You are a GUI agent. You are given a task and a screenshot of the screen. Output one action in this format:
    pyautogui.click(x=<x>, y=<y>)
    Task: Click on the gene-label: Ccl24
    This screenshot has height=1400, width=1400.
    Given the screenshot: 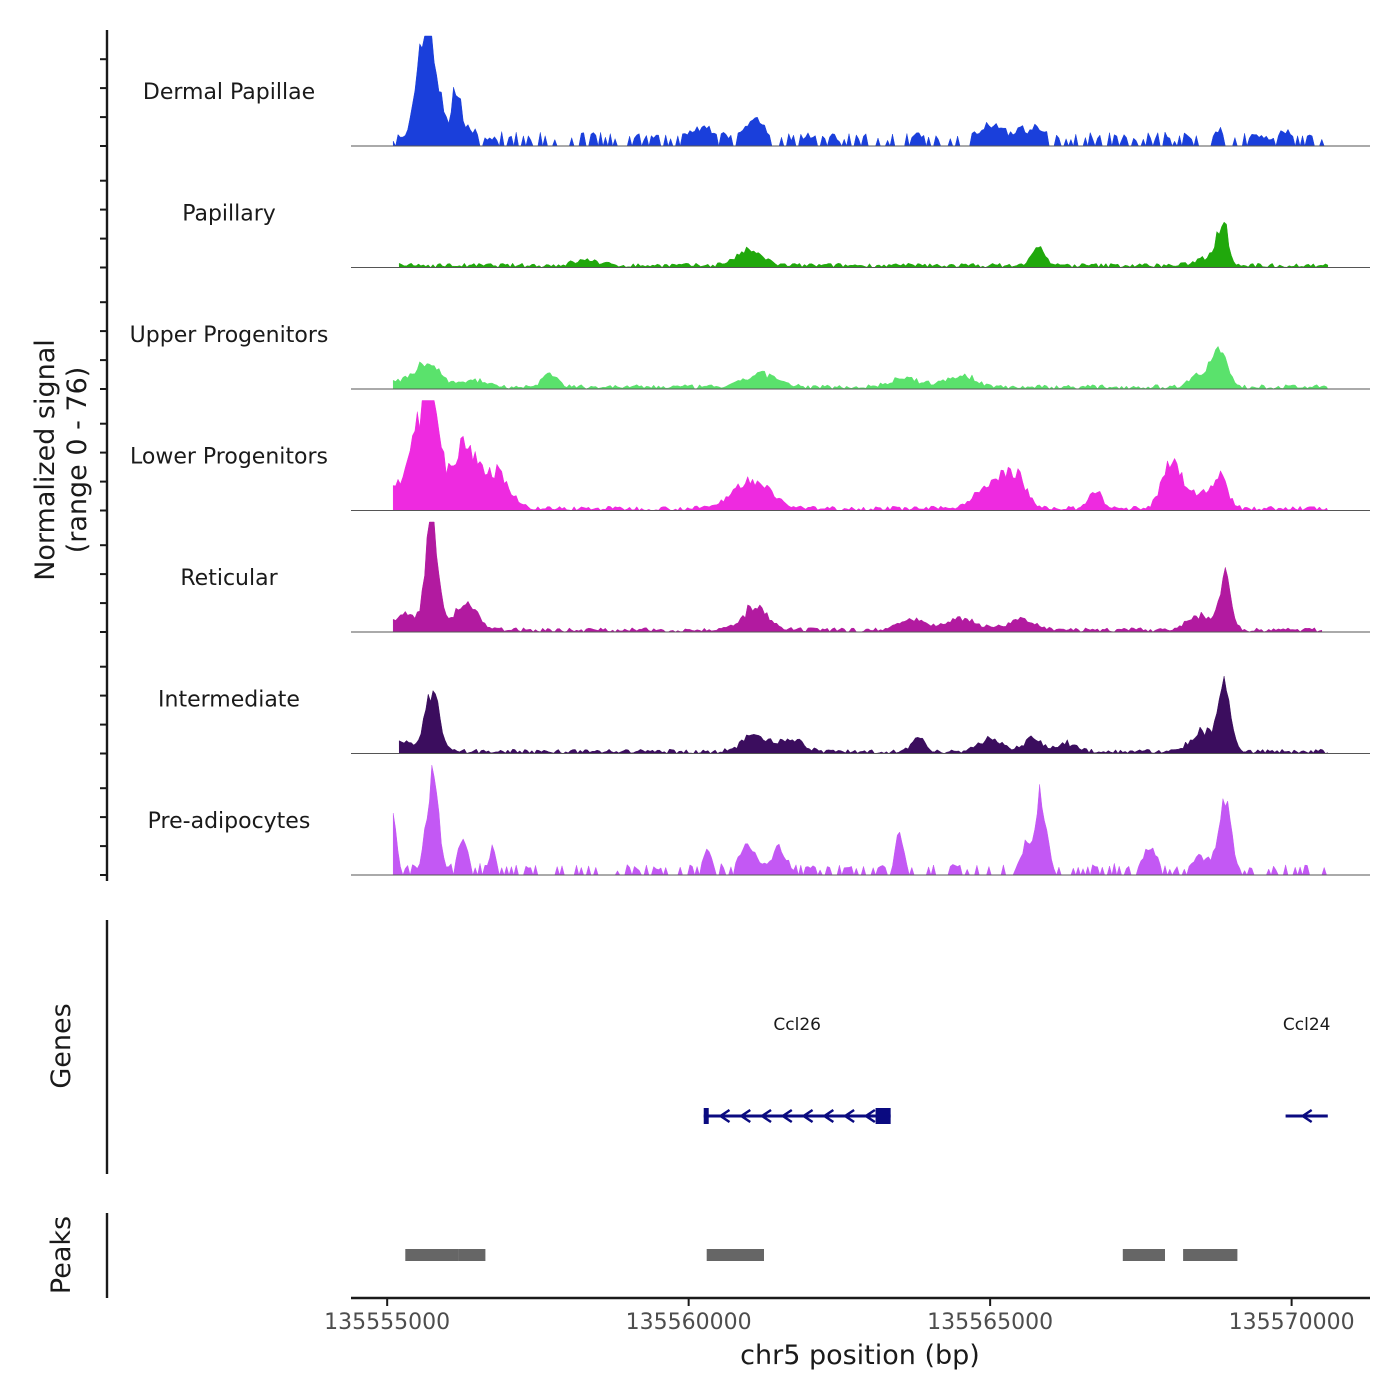 What is the action you would take?
    pyautogui.click(x=1307, y=1025)
    